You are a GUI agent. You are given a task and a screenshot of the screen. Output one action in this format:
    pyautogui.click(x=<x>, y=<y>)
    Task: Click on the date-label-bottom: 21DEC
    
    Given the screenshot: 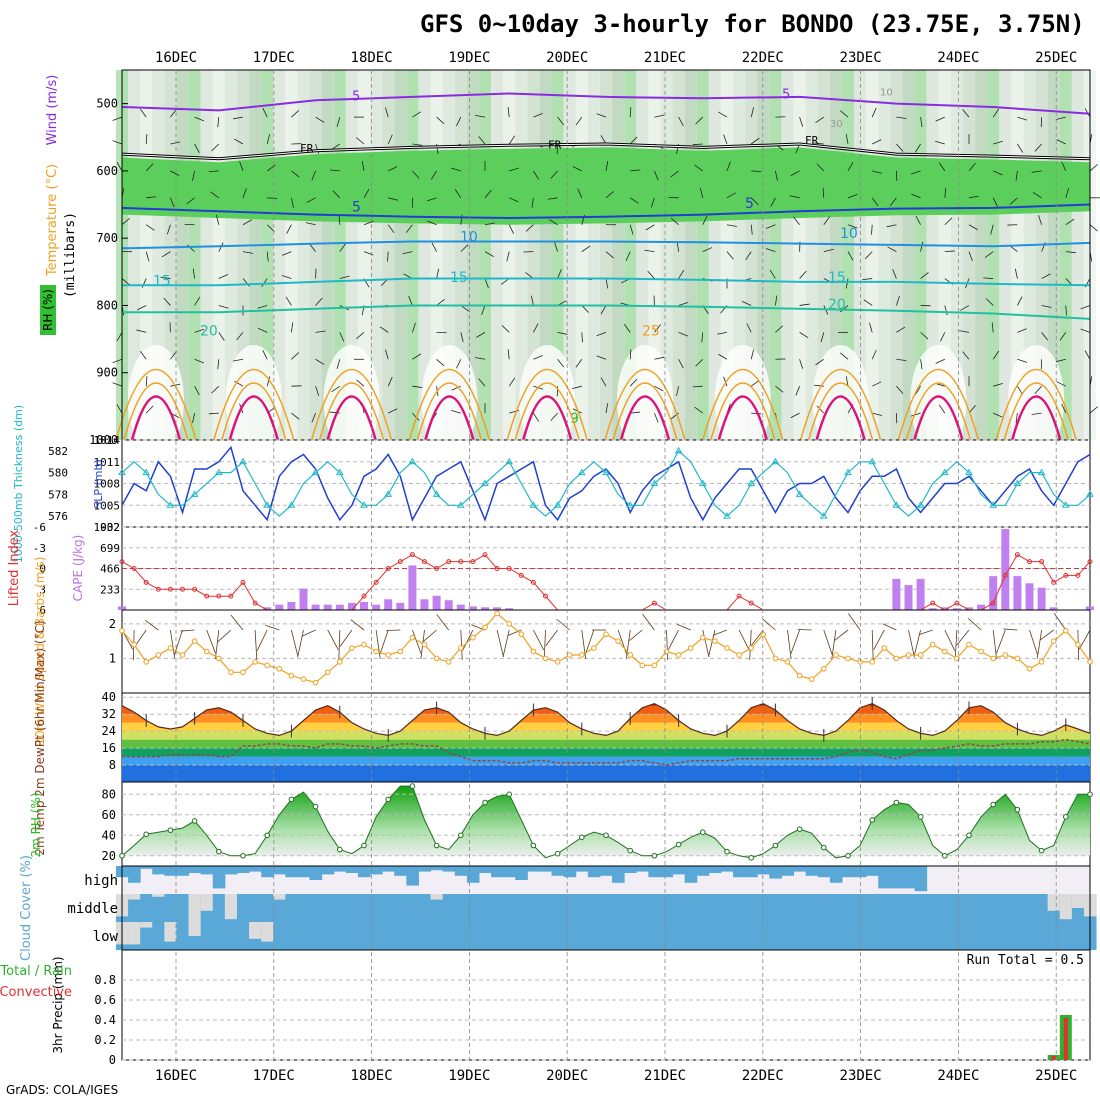 What is the action you would take?
    pyautogui.click(x=665, y=1076)
    